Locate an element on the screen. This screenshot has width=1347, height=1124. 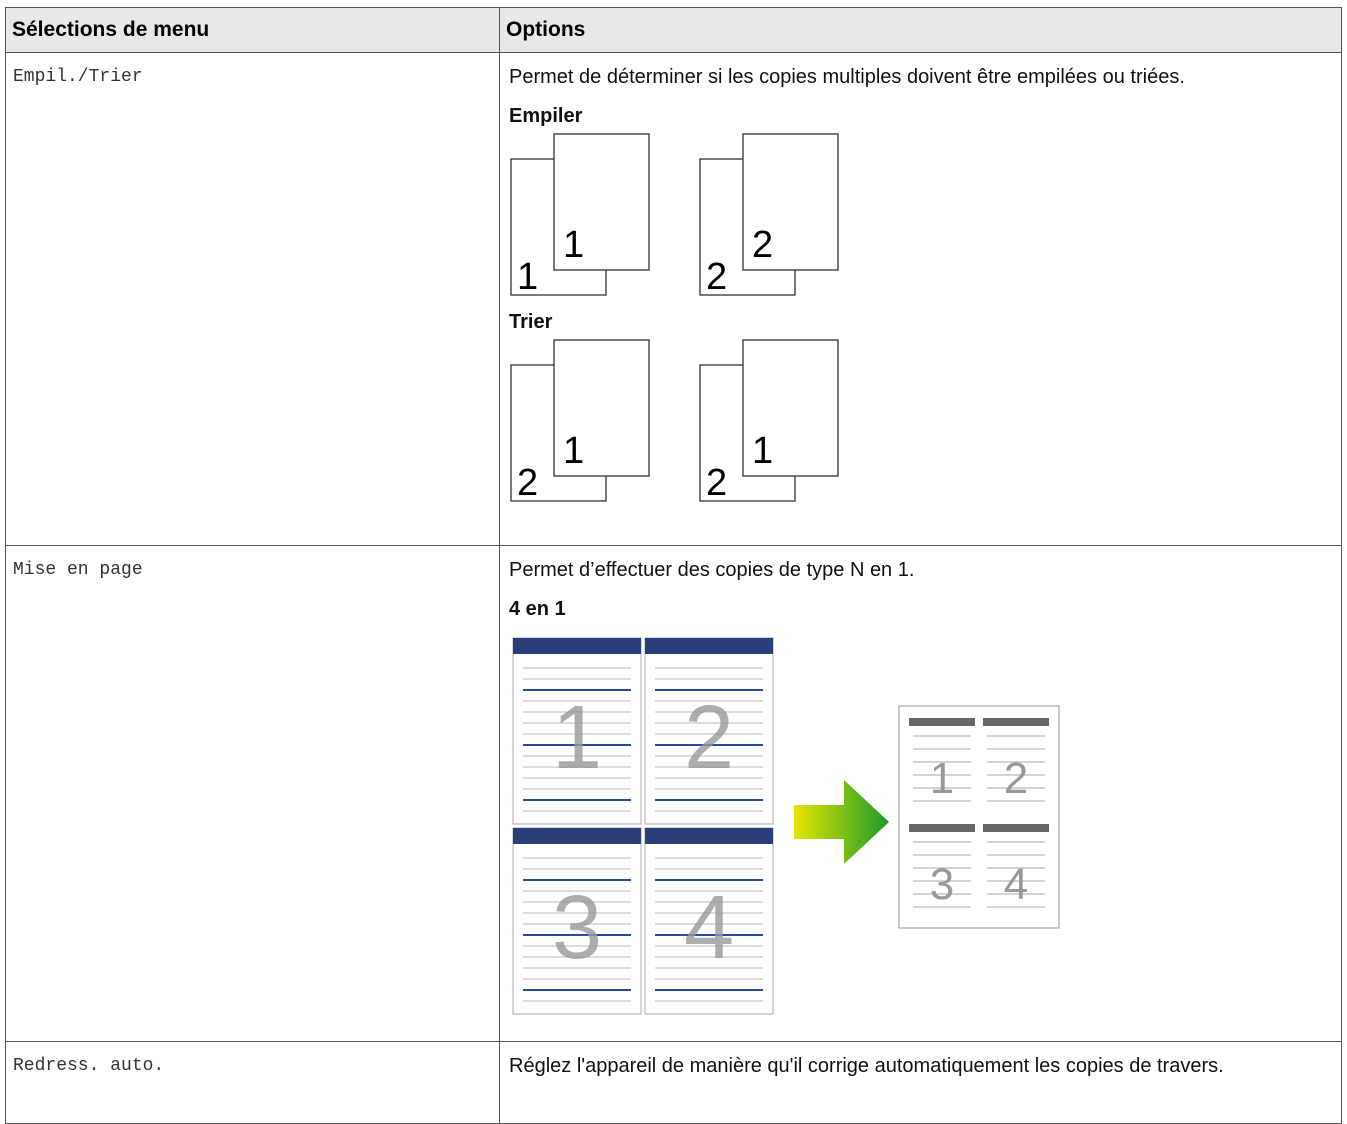
header-cell: Sélections de menu is located at coordinates (252, 30).